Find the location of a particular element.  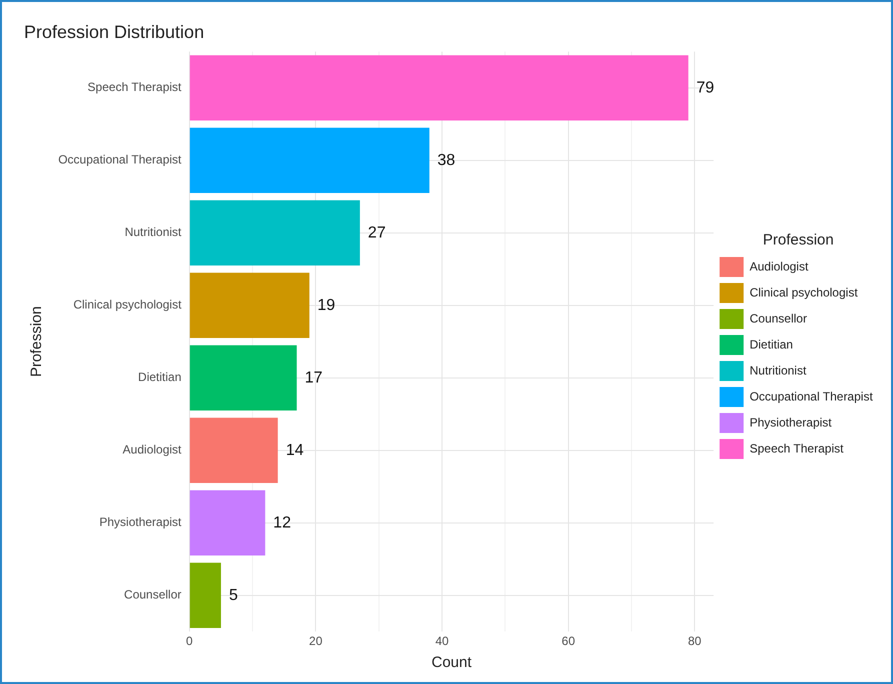

x-tick-label: 0 is located at coordinates (190, 641).